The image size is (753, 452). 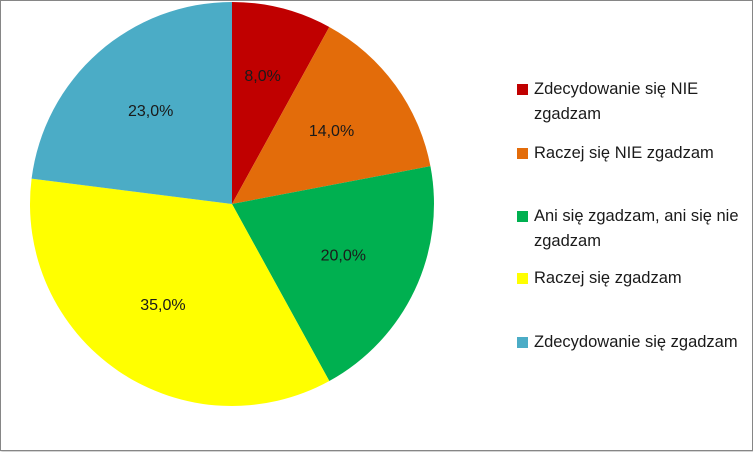 I want to click on legend-item: Zdecydowanie się zgadzam, so click(x=631, y=343).